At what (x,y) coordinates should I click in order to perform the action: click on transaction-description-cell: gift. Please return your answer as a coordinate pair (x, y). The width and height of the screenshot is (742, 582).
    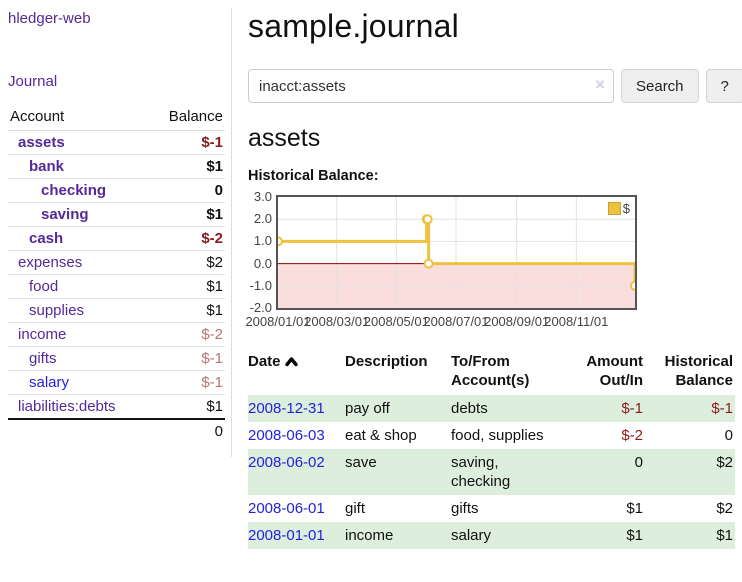
    Looking at the image, I should click on (355, 508).